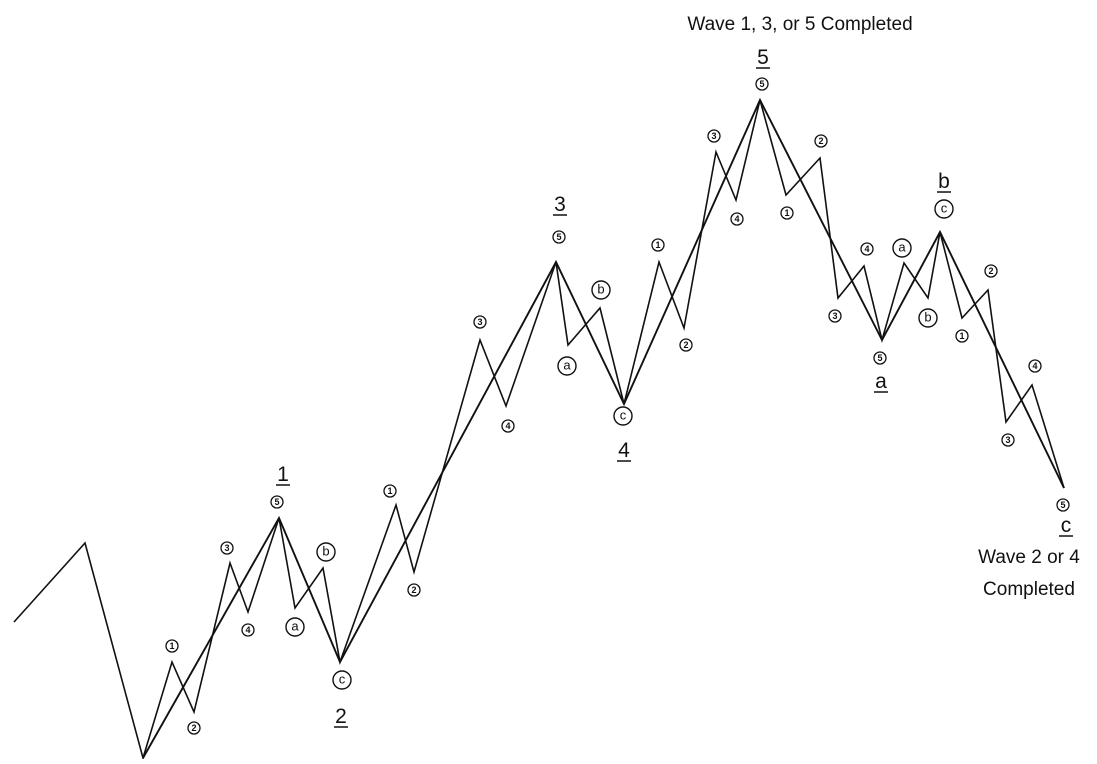 The width and height of the screenshot is (1097, 764). I want to click on major-label-b: b, so click(944, 181).